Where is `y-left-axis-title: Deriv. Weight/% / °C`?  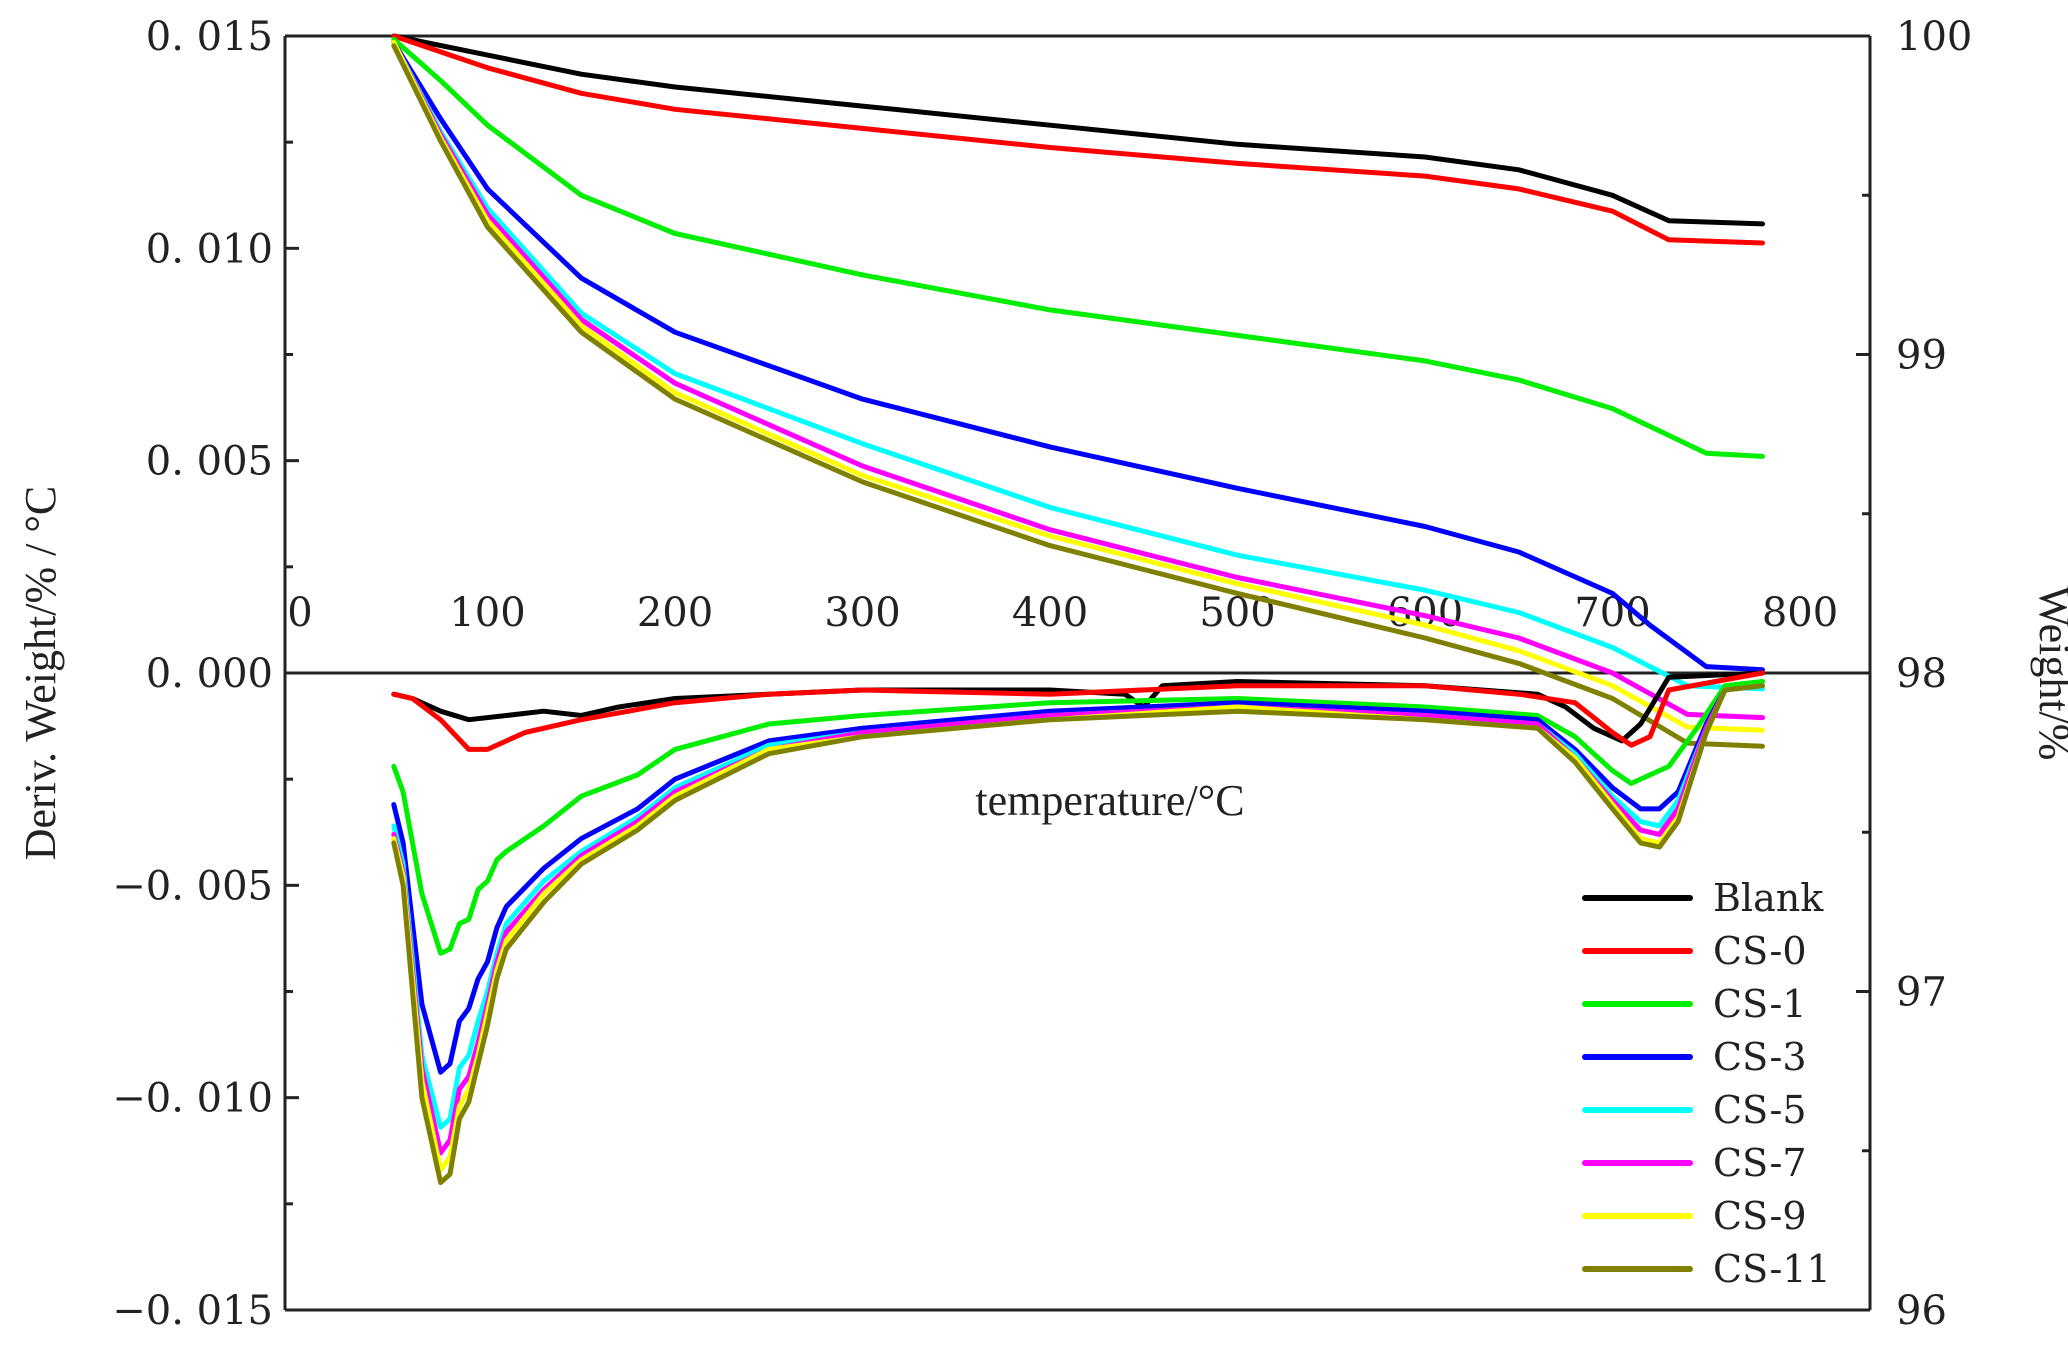 y-left-axis-title: Deriv. Weight/% / °C is located at coordinates (40, 673).